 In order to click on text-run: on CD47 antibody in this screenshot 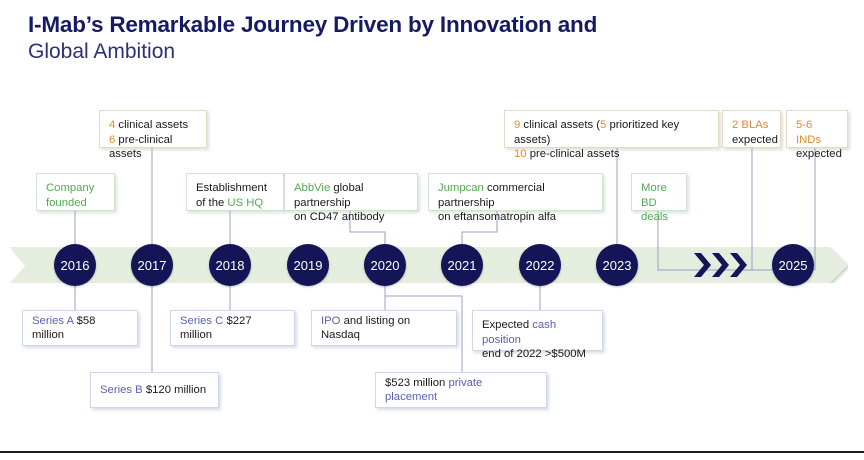, I will do `click(339, 217)`.